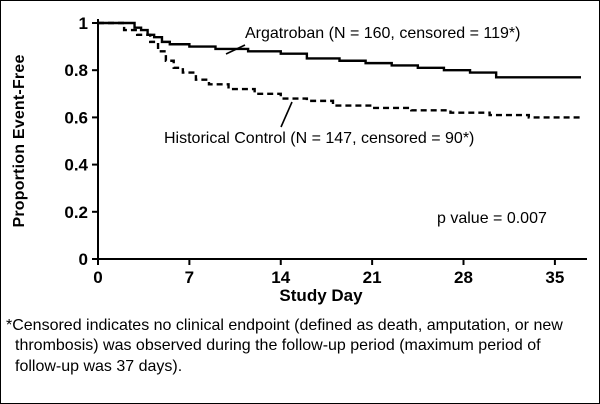  I want to click on argatroban-callout-line, so click(235, 49).